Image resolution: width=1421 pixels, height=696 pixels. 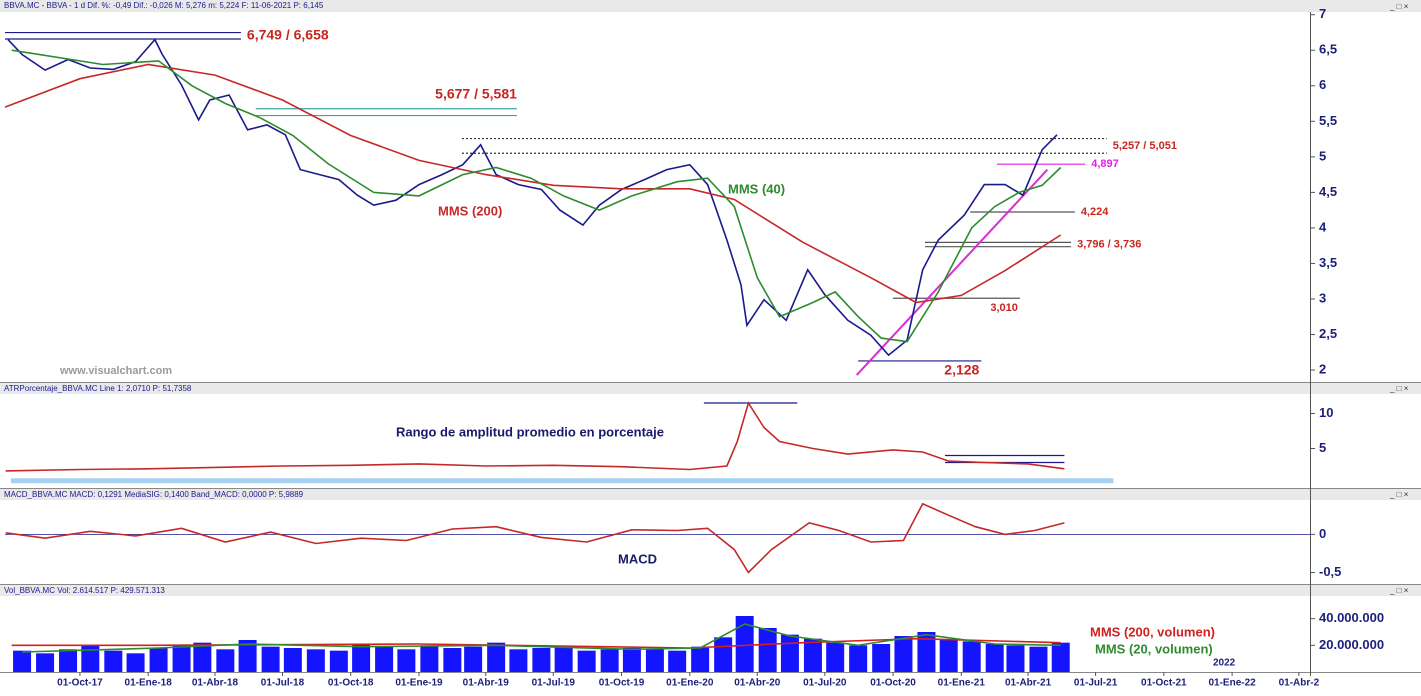 I want to click on level-label: 3,796 / 3,736, so click(x=1109, y=244).